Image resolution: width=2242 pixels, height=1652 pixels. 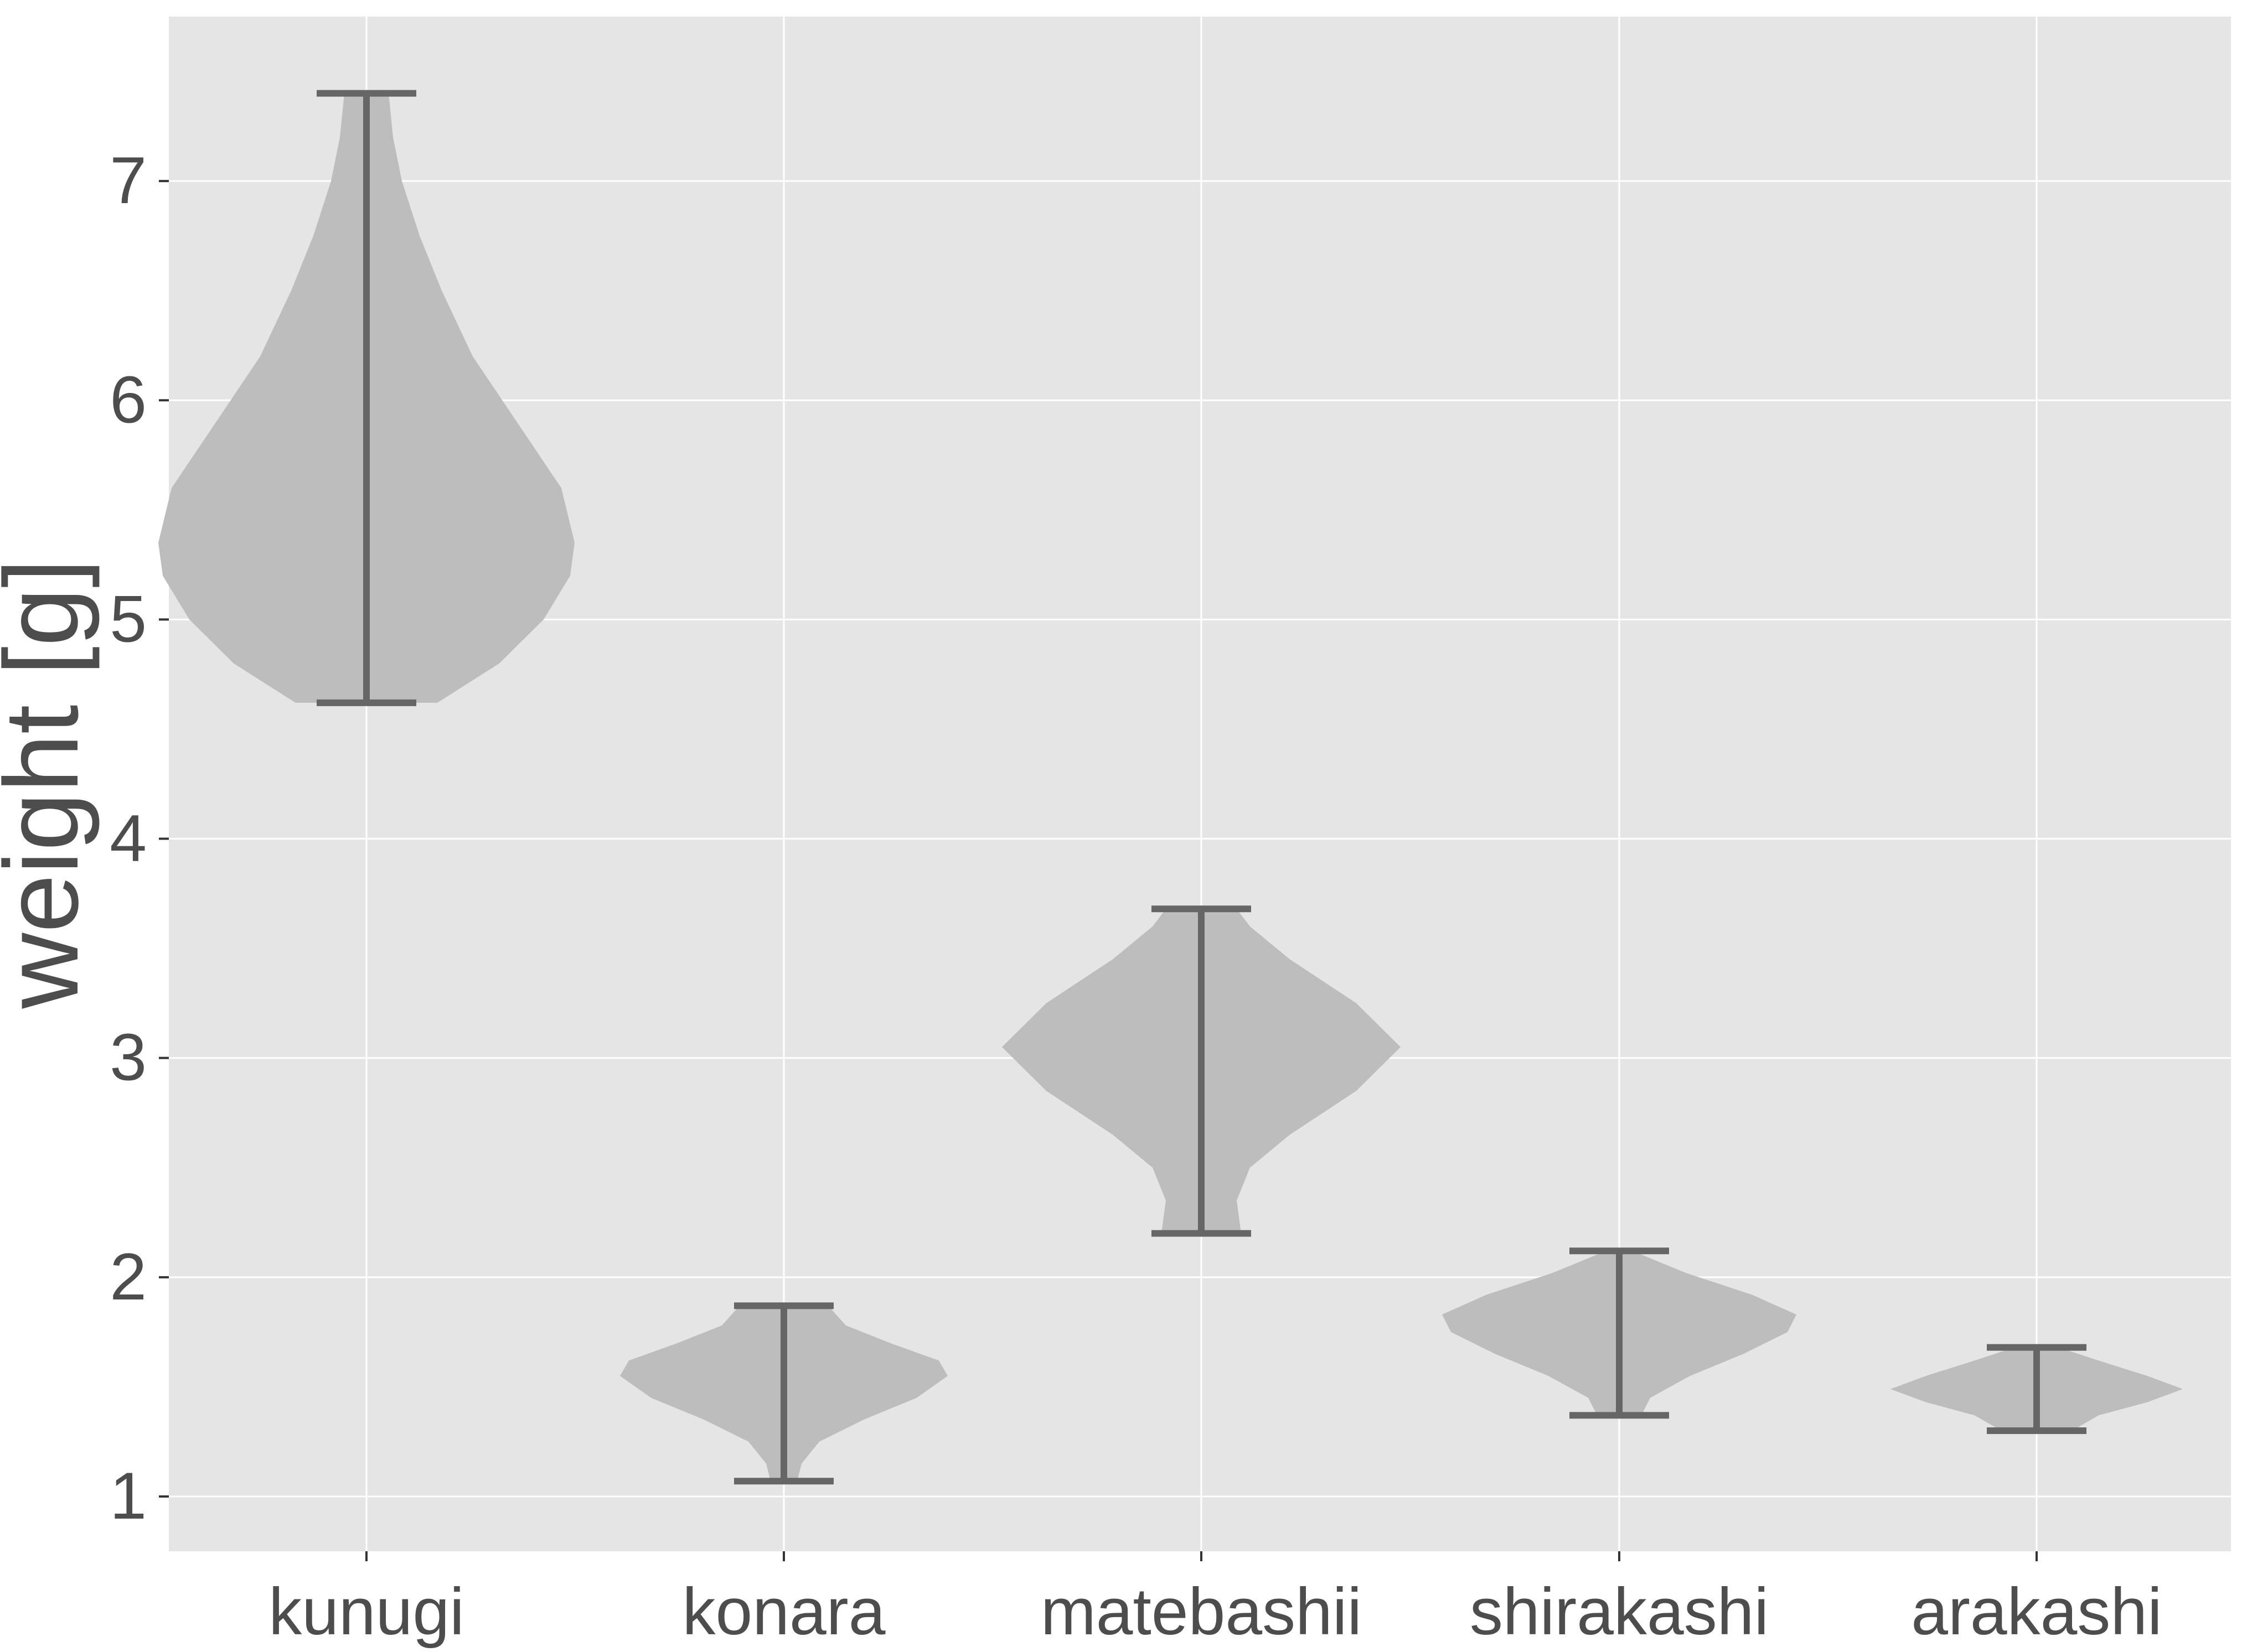 I want to click on x-tick-label: matebashii, so click(x=1201, y=1612).